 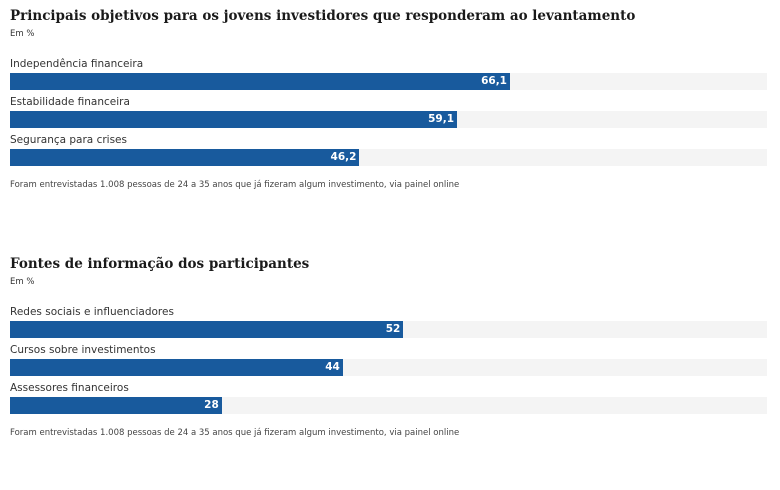 I want to click on bar-value-label: 44, so click(x=332, y=367).